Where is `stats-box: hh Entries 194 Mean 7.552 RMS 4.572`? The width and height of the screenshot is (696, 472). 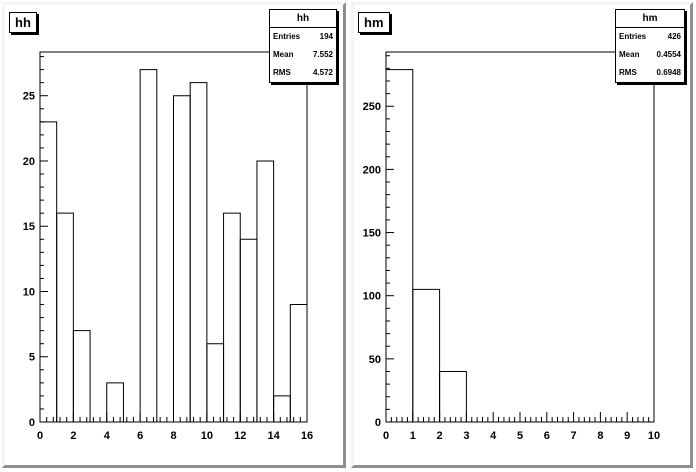
stats-box: hh Entries 194 Mean 7.552 RMS 4.572 is located at coordinates (303, 46).